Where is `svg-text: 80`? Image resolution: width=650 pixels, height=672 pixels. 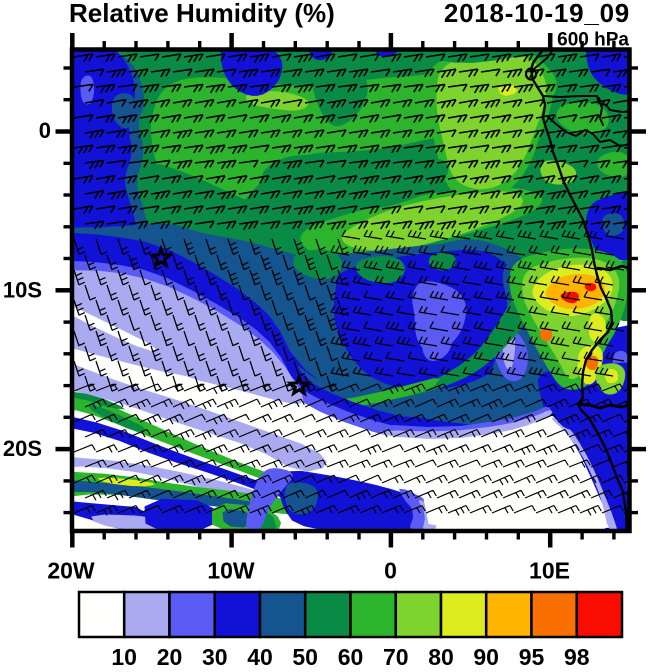
svg-text: 80 is located at coordinates (441, 655).